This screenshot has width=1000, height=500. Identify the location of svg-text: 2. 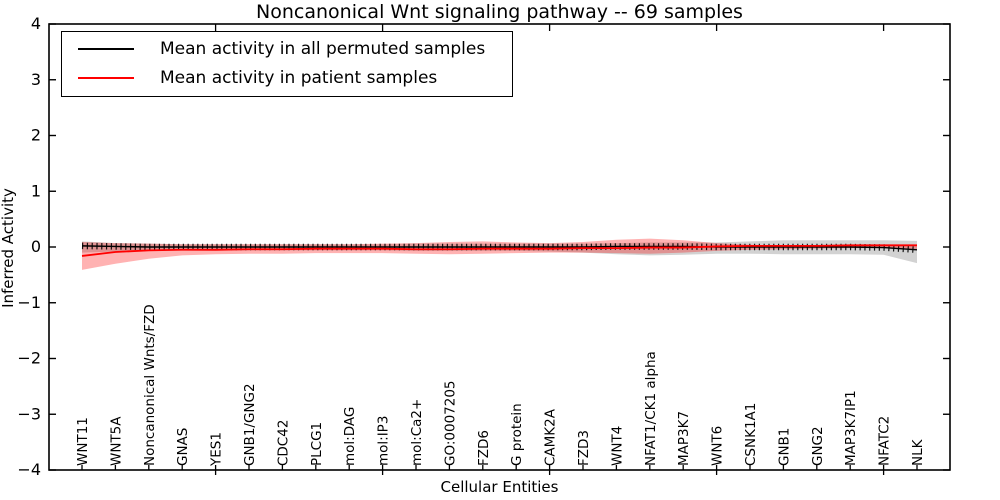
(36, 135).